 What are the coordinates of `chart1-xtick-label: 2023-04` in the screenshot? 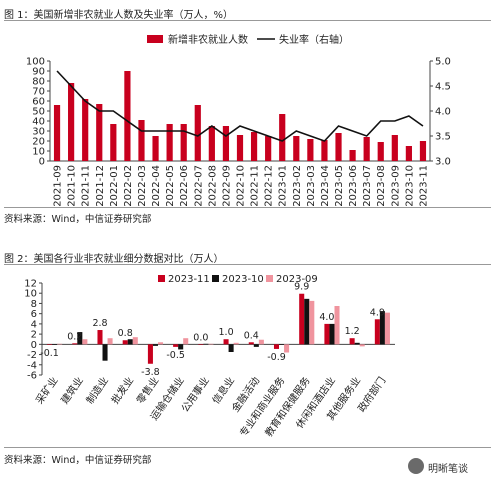 It's located at (325, 186).